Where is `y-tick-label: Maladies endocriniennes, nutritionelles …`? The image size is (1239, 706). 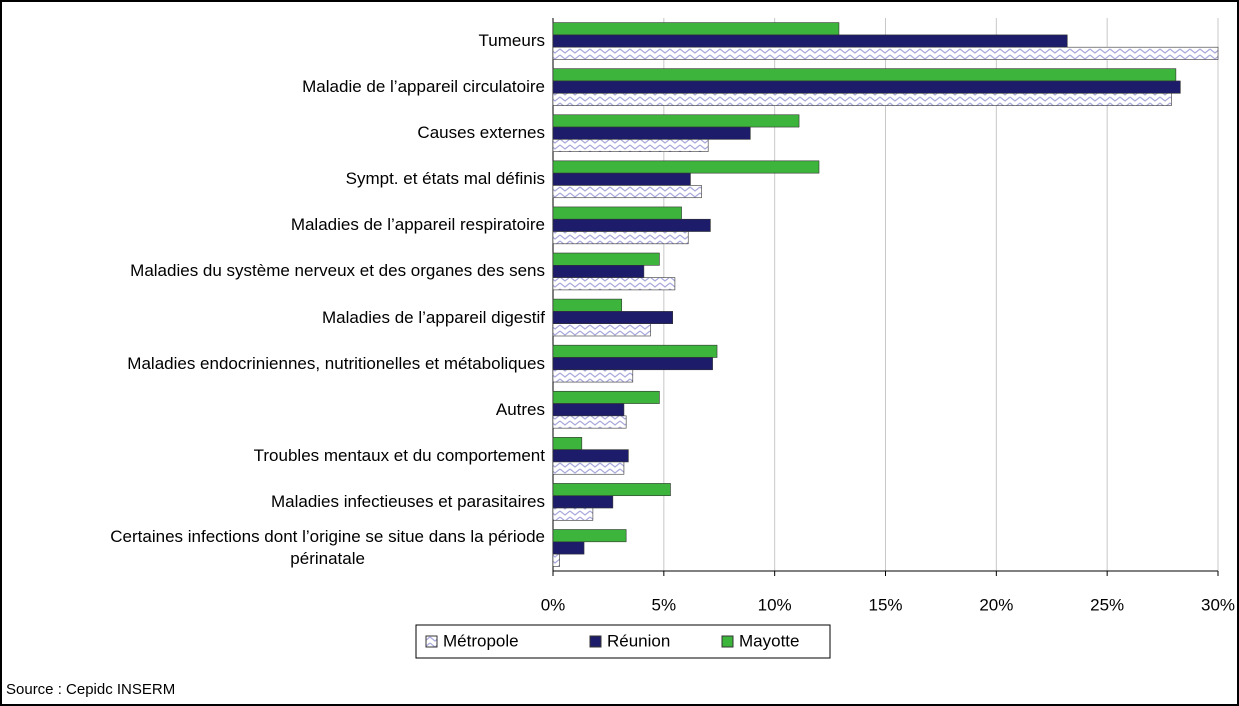
y-tick-label: Maladies endocriniennes, nutritionelles … is located at coordinates (336, 363).